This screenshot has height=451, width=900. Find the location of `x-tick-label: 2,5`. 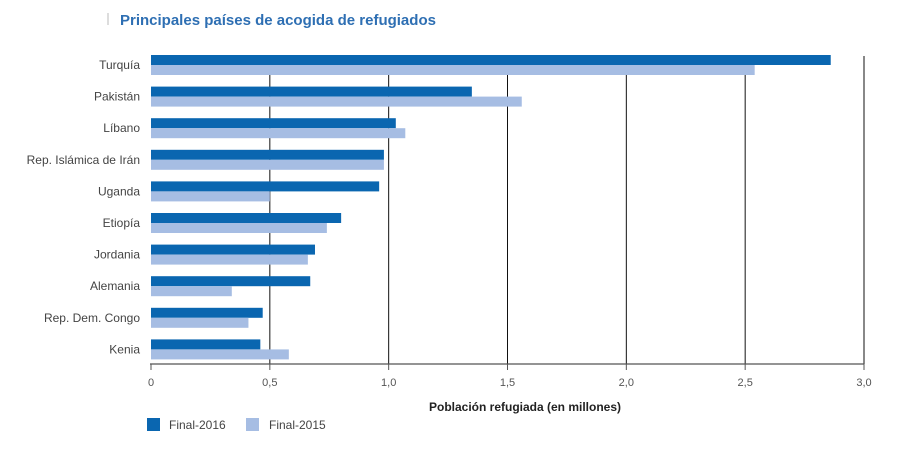

x-tick-label: 2,5 is located at coordinates (745, 383).